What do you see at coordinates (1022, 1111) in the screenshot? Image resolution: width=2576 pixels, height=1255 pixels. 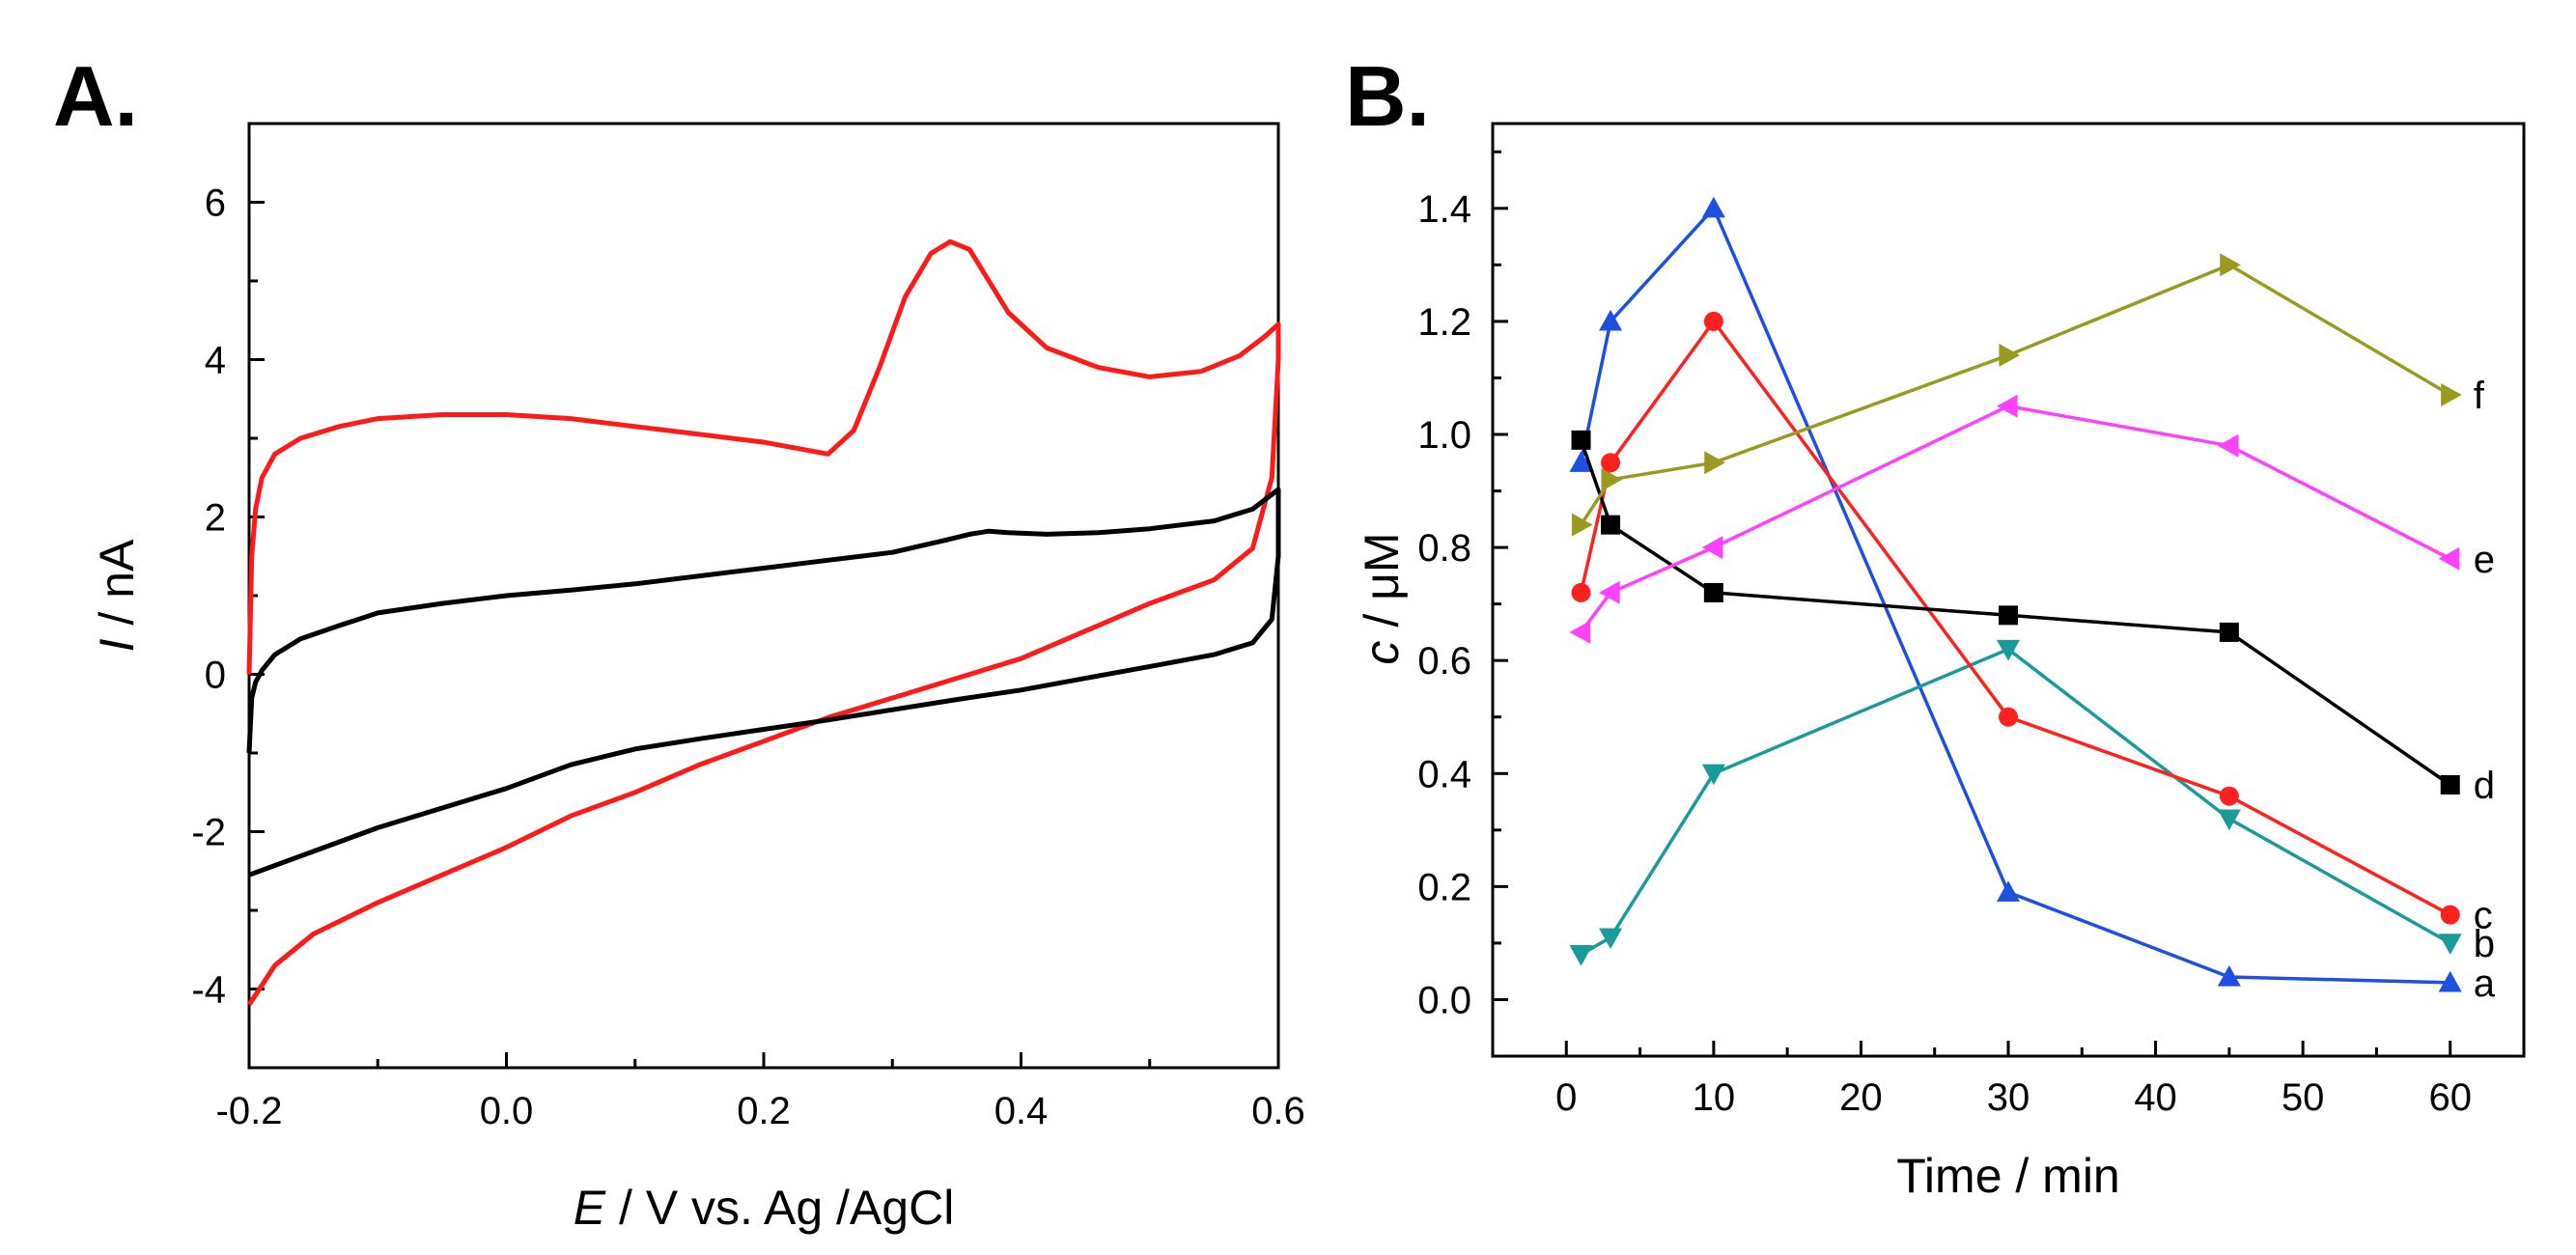 I see `panel-a-xtick-label: 0.4` at bounding box center [1022, 1111].